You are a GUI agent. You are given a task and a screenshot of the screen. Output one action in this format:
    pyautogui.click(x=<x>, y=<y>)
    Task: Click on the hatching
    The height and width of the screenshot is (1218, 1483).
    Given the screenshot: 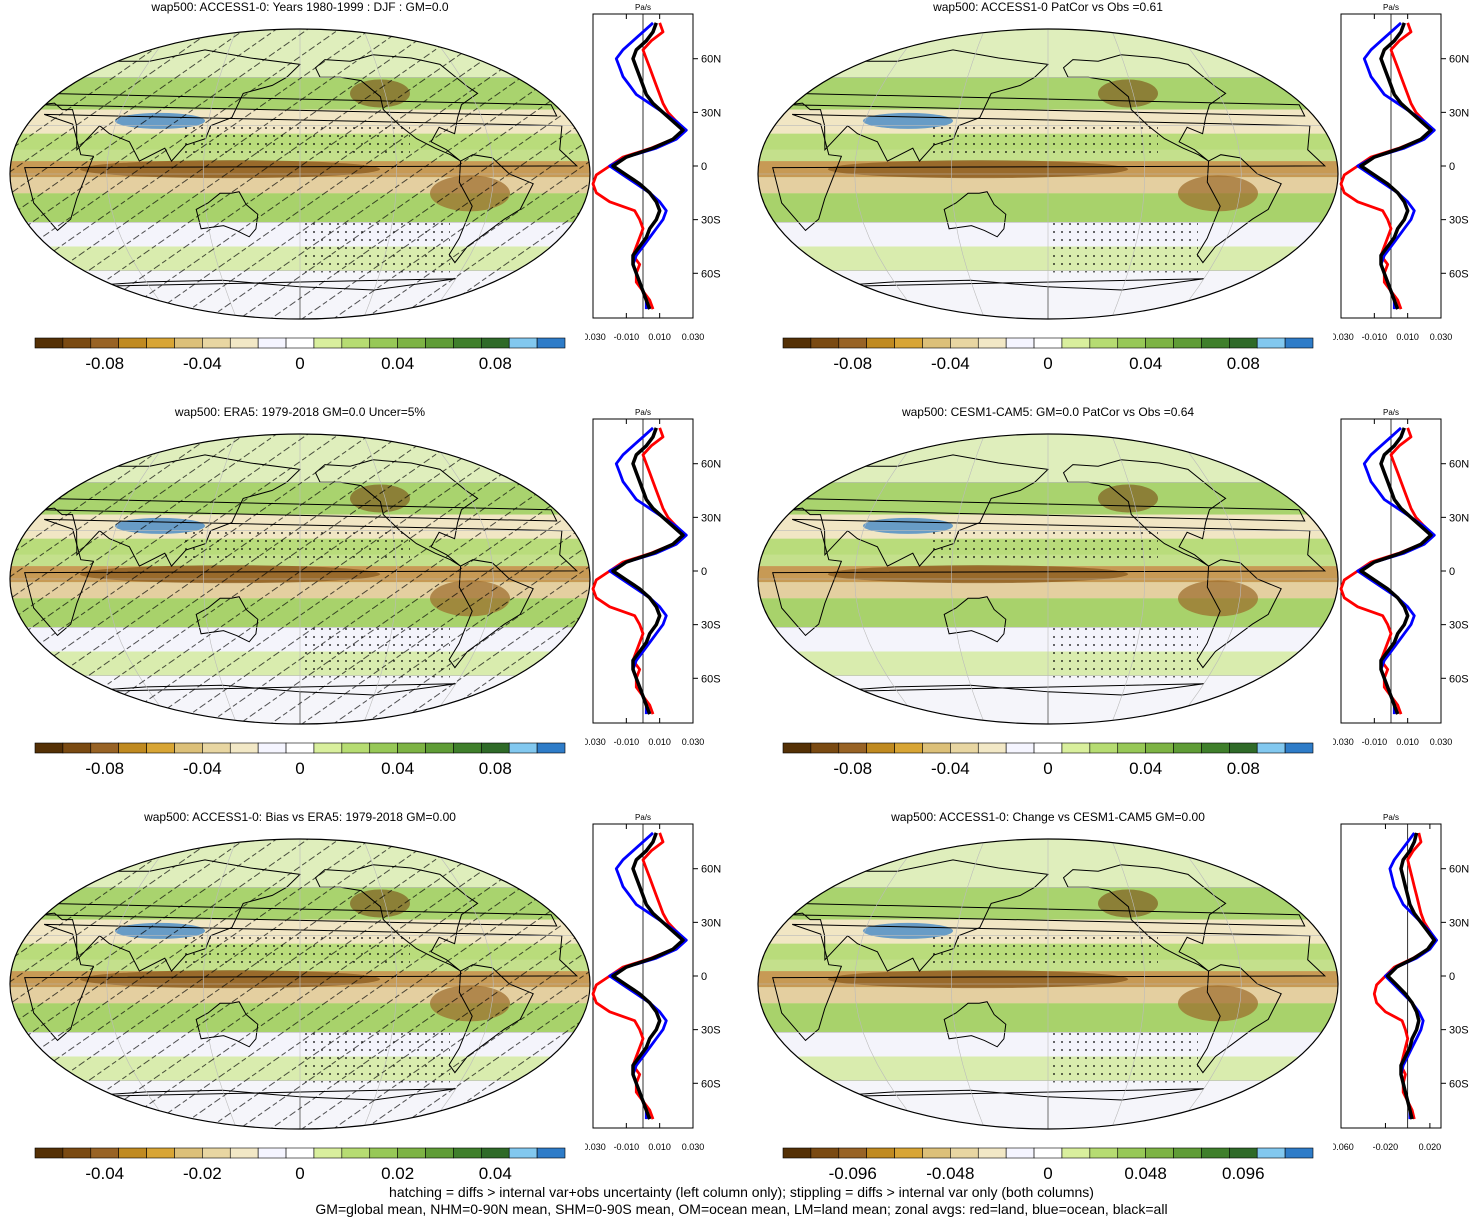 What is the action you would take?
    pyautogui.click(x=300, y=579)
    